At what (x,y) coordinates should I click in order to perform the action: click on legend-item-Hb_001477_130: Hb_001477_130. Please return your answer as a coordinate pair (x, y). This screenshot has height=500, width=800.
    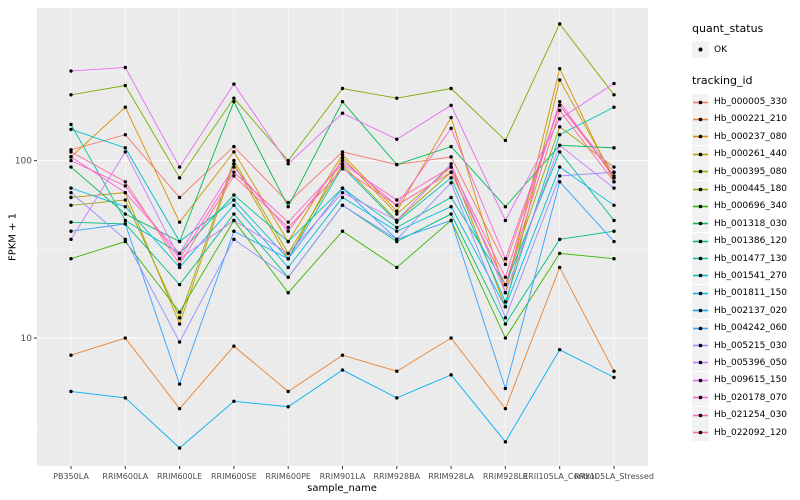
    Looking at the image, I should click on (745, 259).